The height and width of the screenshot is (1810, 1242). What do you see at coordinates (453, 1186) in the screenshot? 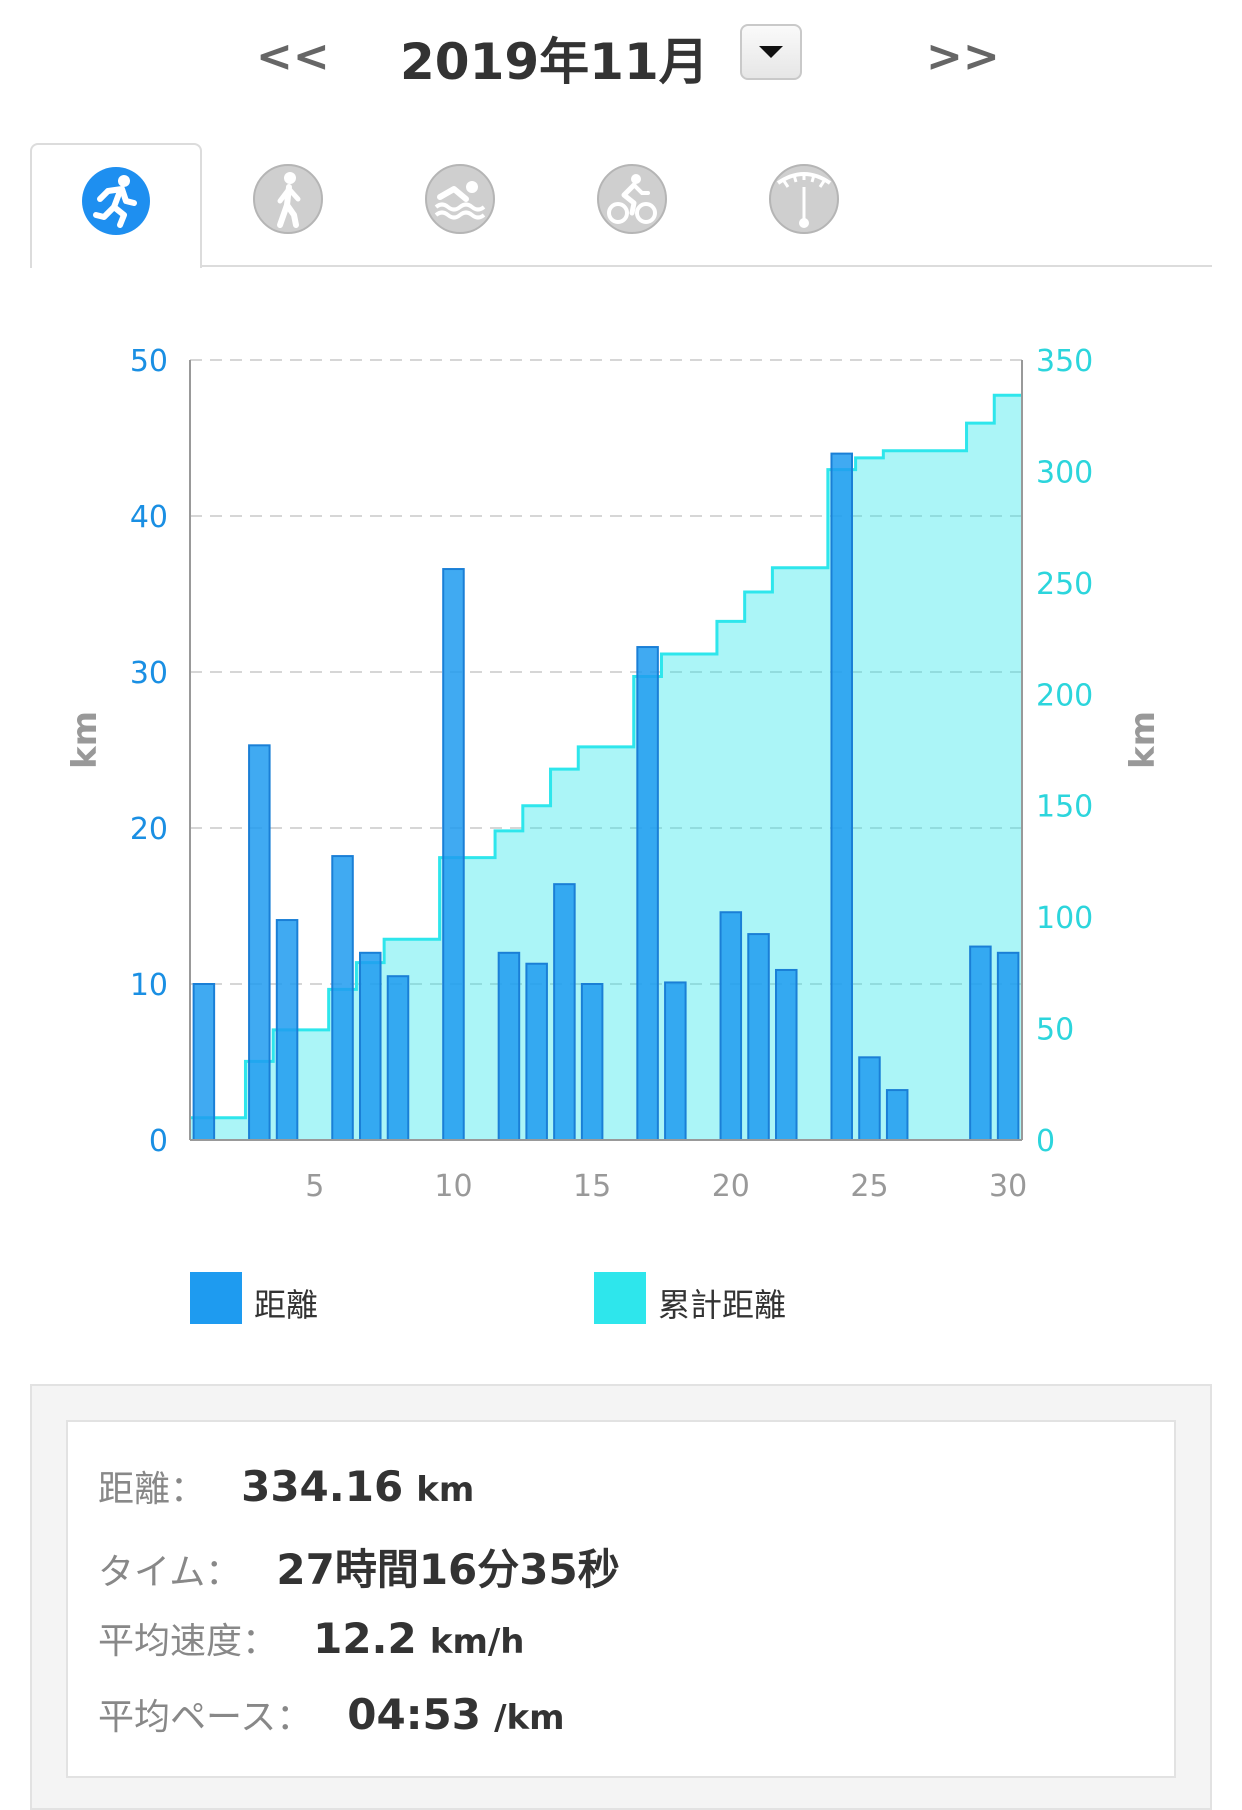
I see `x-axis-tick-label: 10` at bounding box center [453, 1186].